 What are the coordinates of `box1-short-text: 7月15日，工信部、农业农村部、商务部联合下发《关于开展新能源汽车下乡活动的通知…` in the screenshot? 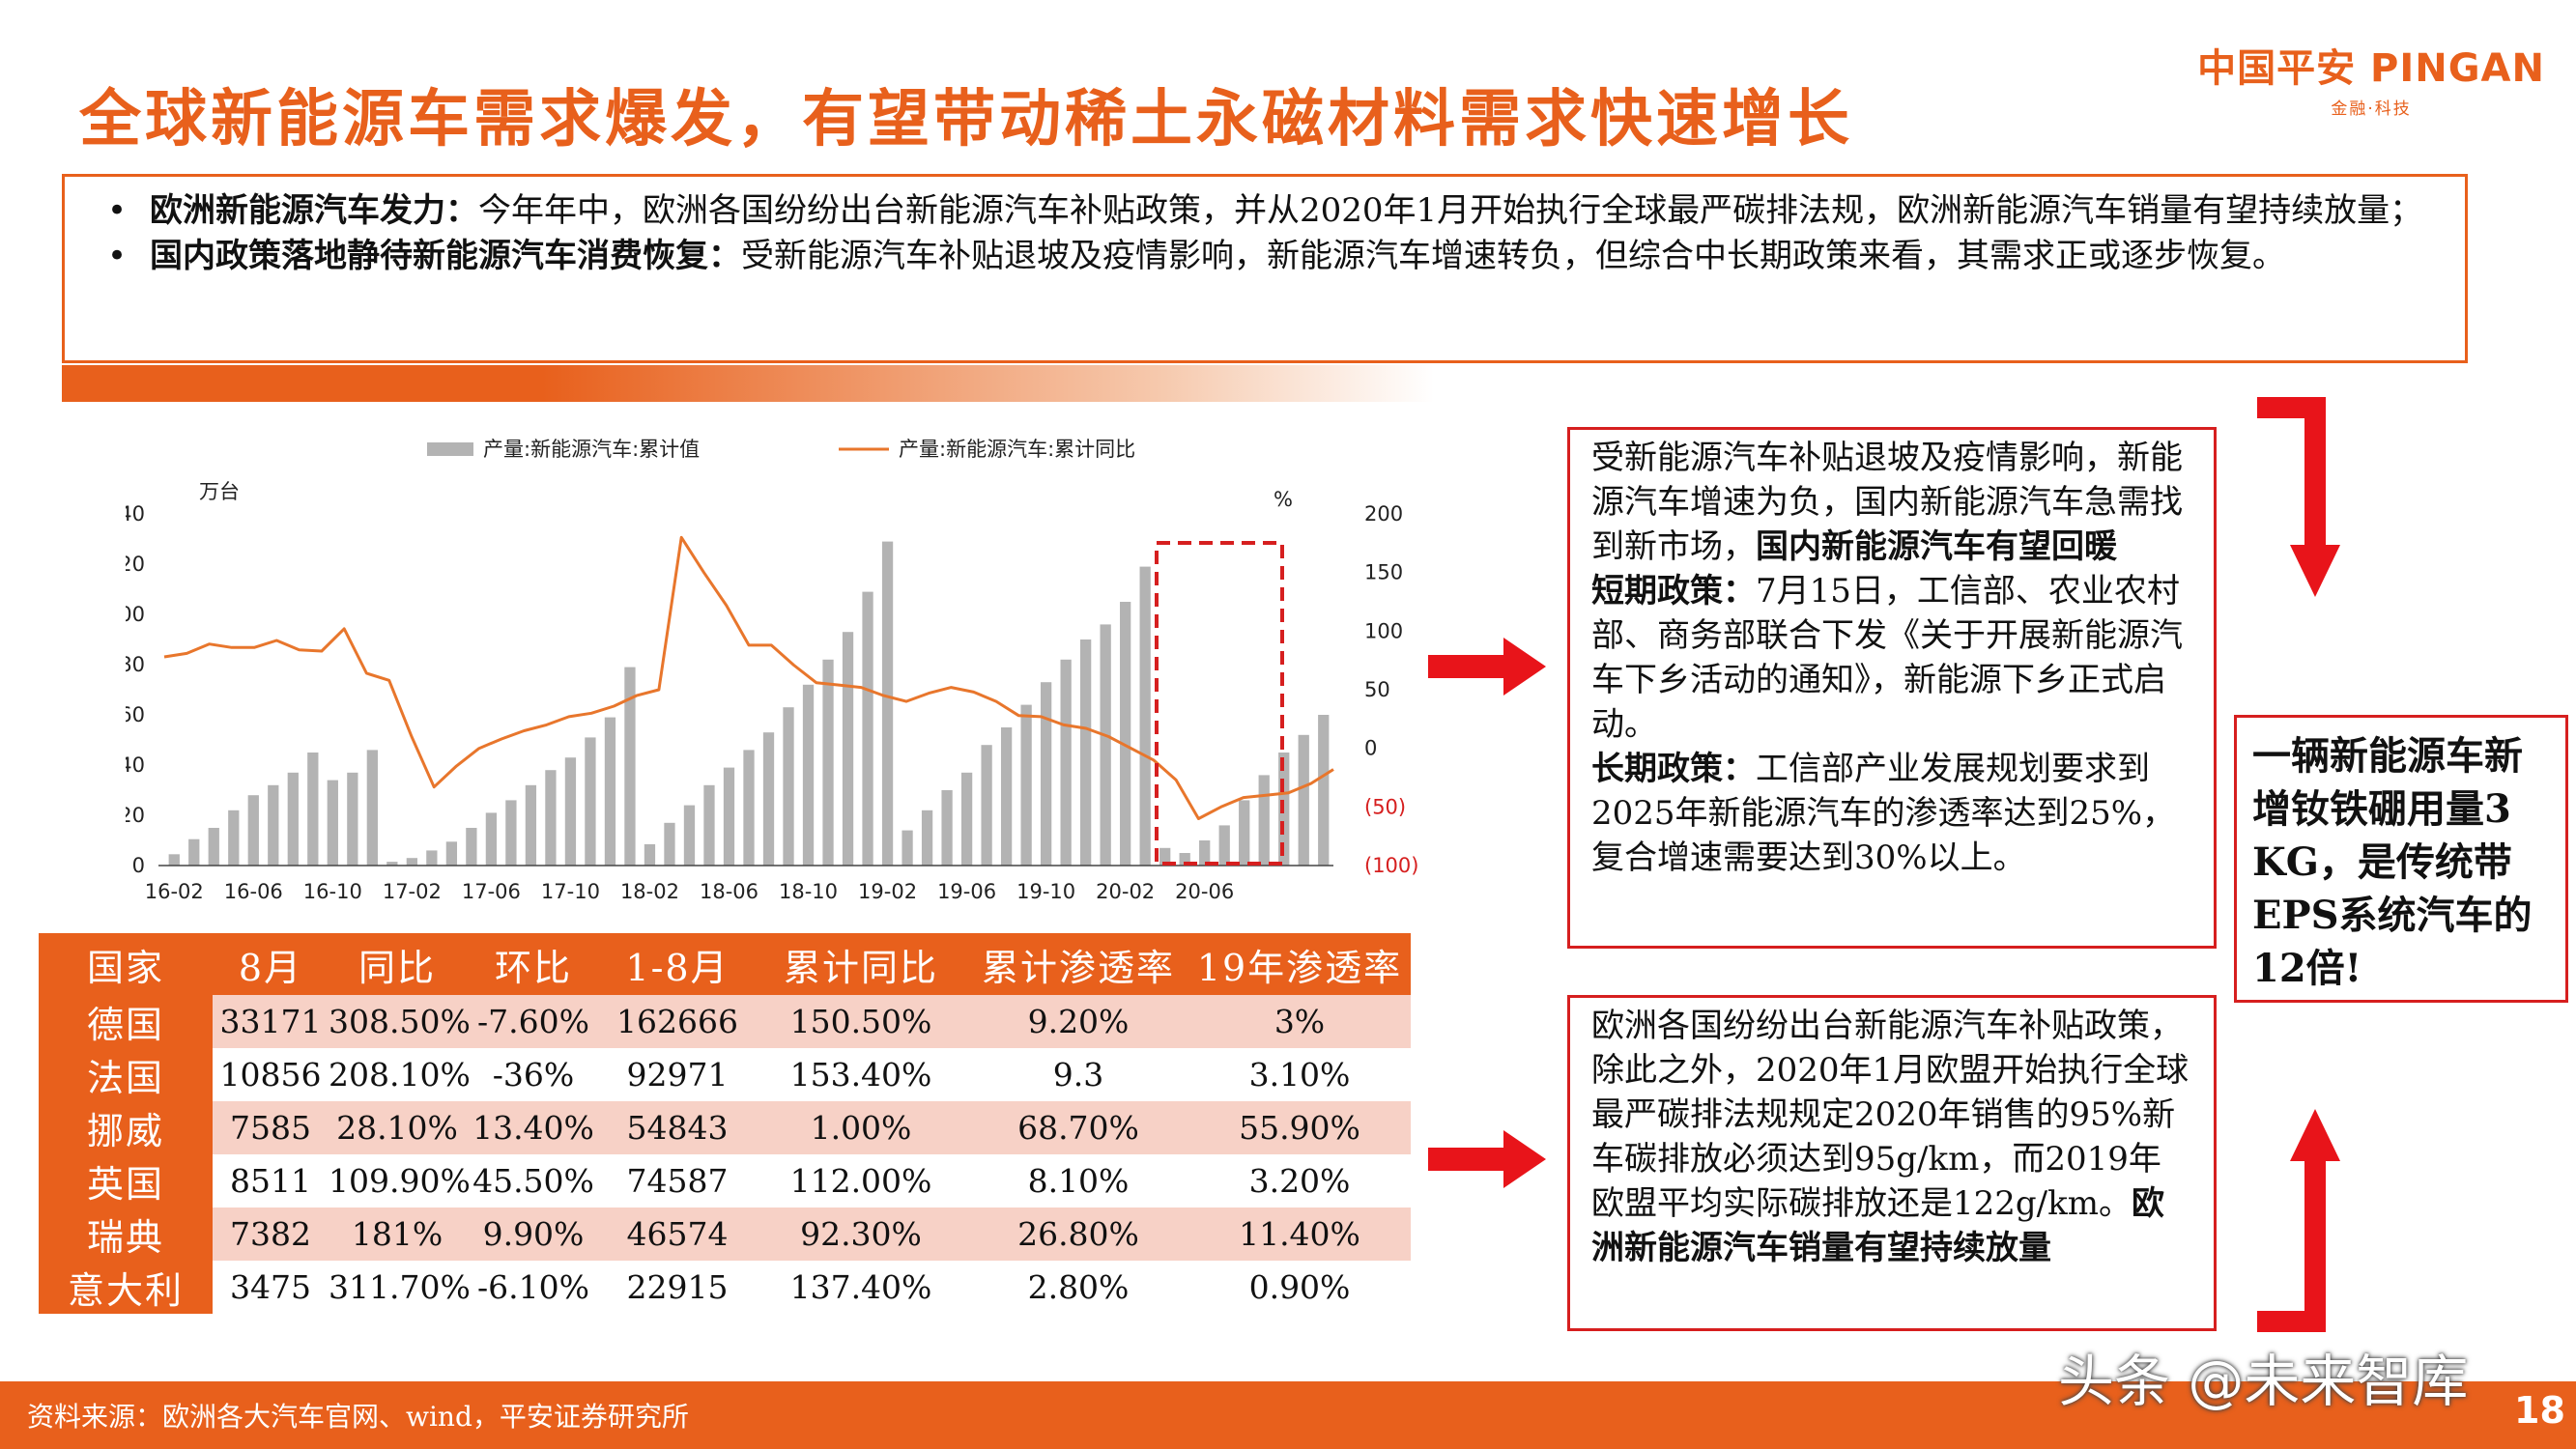 It's located at (1887, 658).